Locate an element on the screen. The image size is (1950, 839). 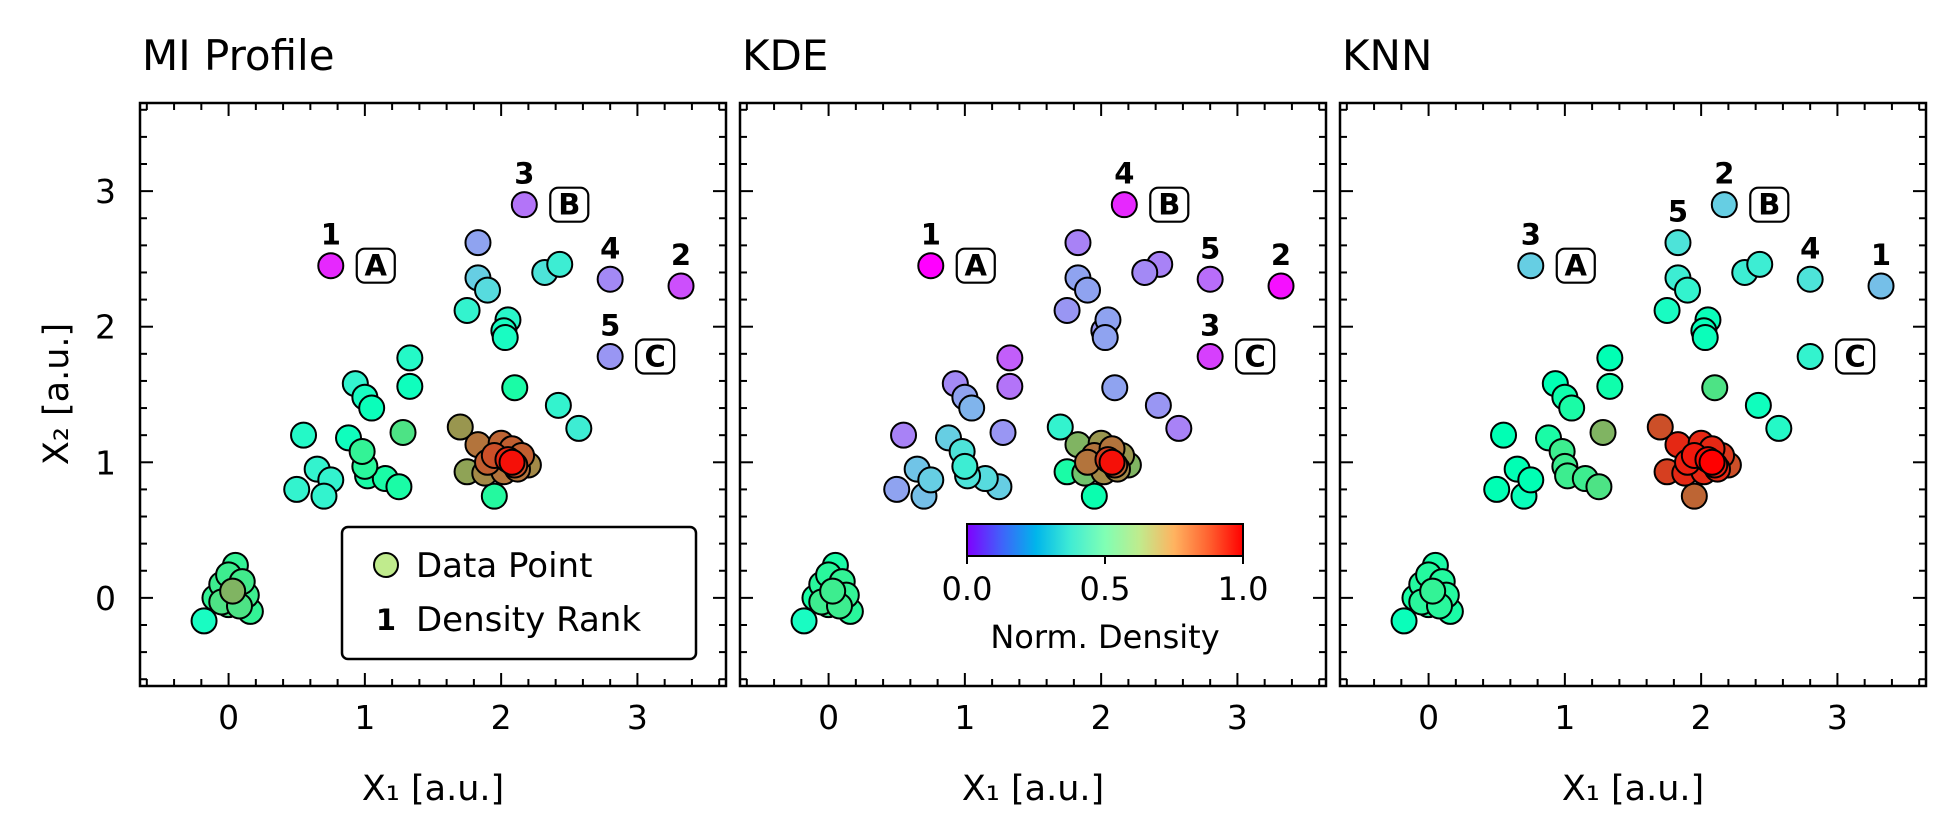
x-tick-label: 0 is located at coordinates (1428, 717).